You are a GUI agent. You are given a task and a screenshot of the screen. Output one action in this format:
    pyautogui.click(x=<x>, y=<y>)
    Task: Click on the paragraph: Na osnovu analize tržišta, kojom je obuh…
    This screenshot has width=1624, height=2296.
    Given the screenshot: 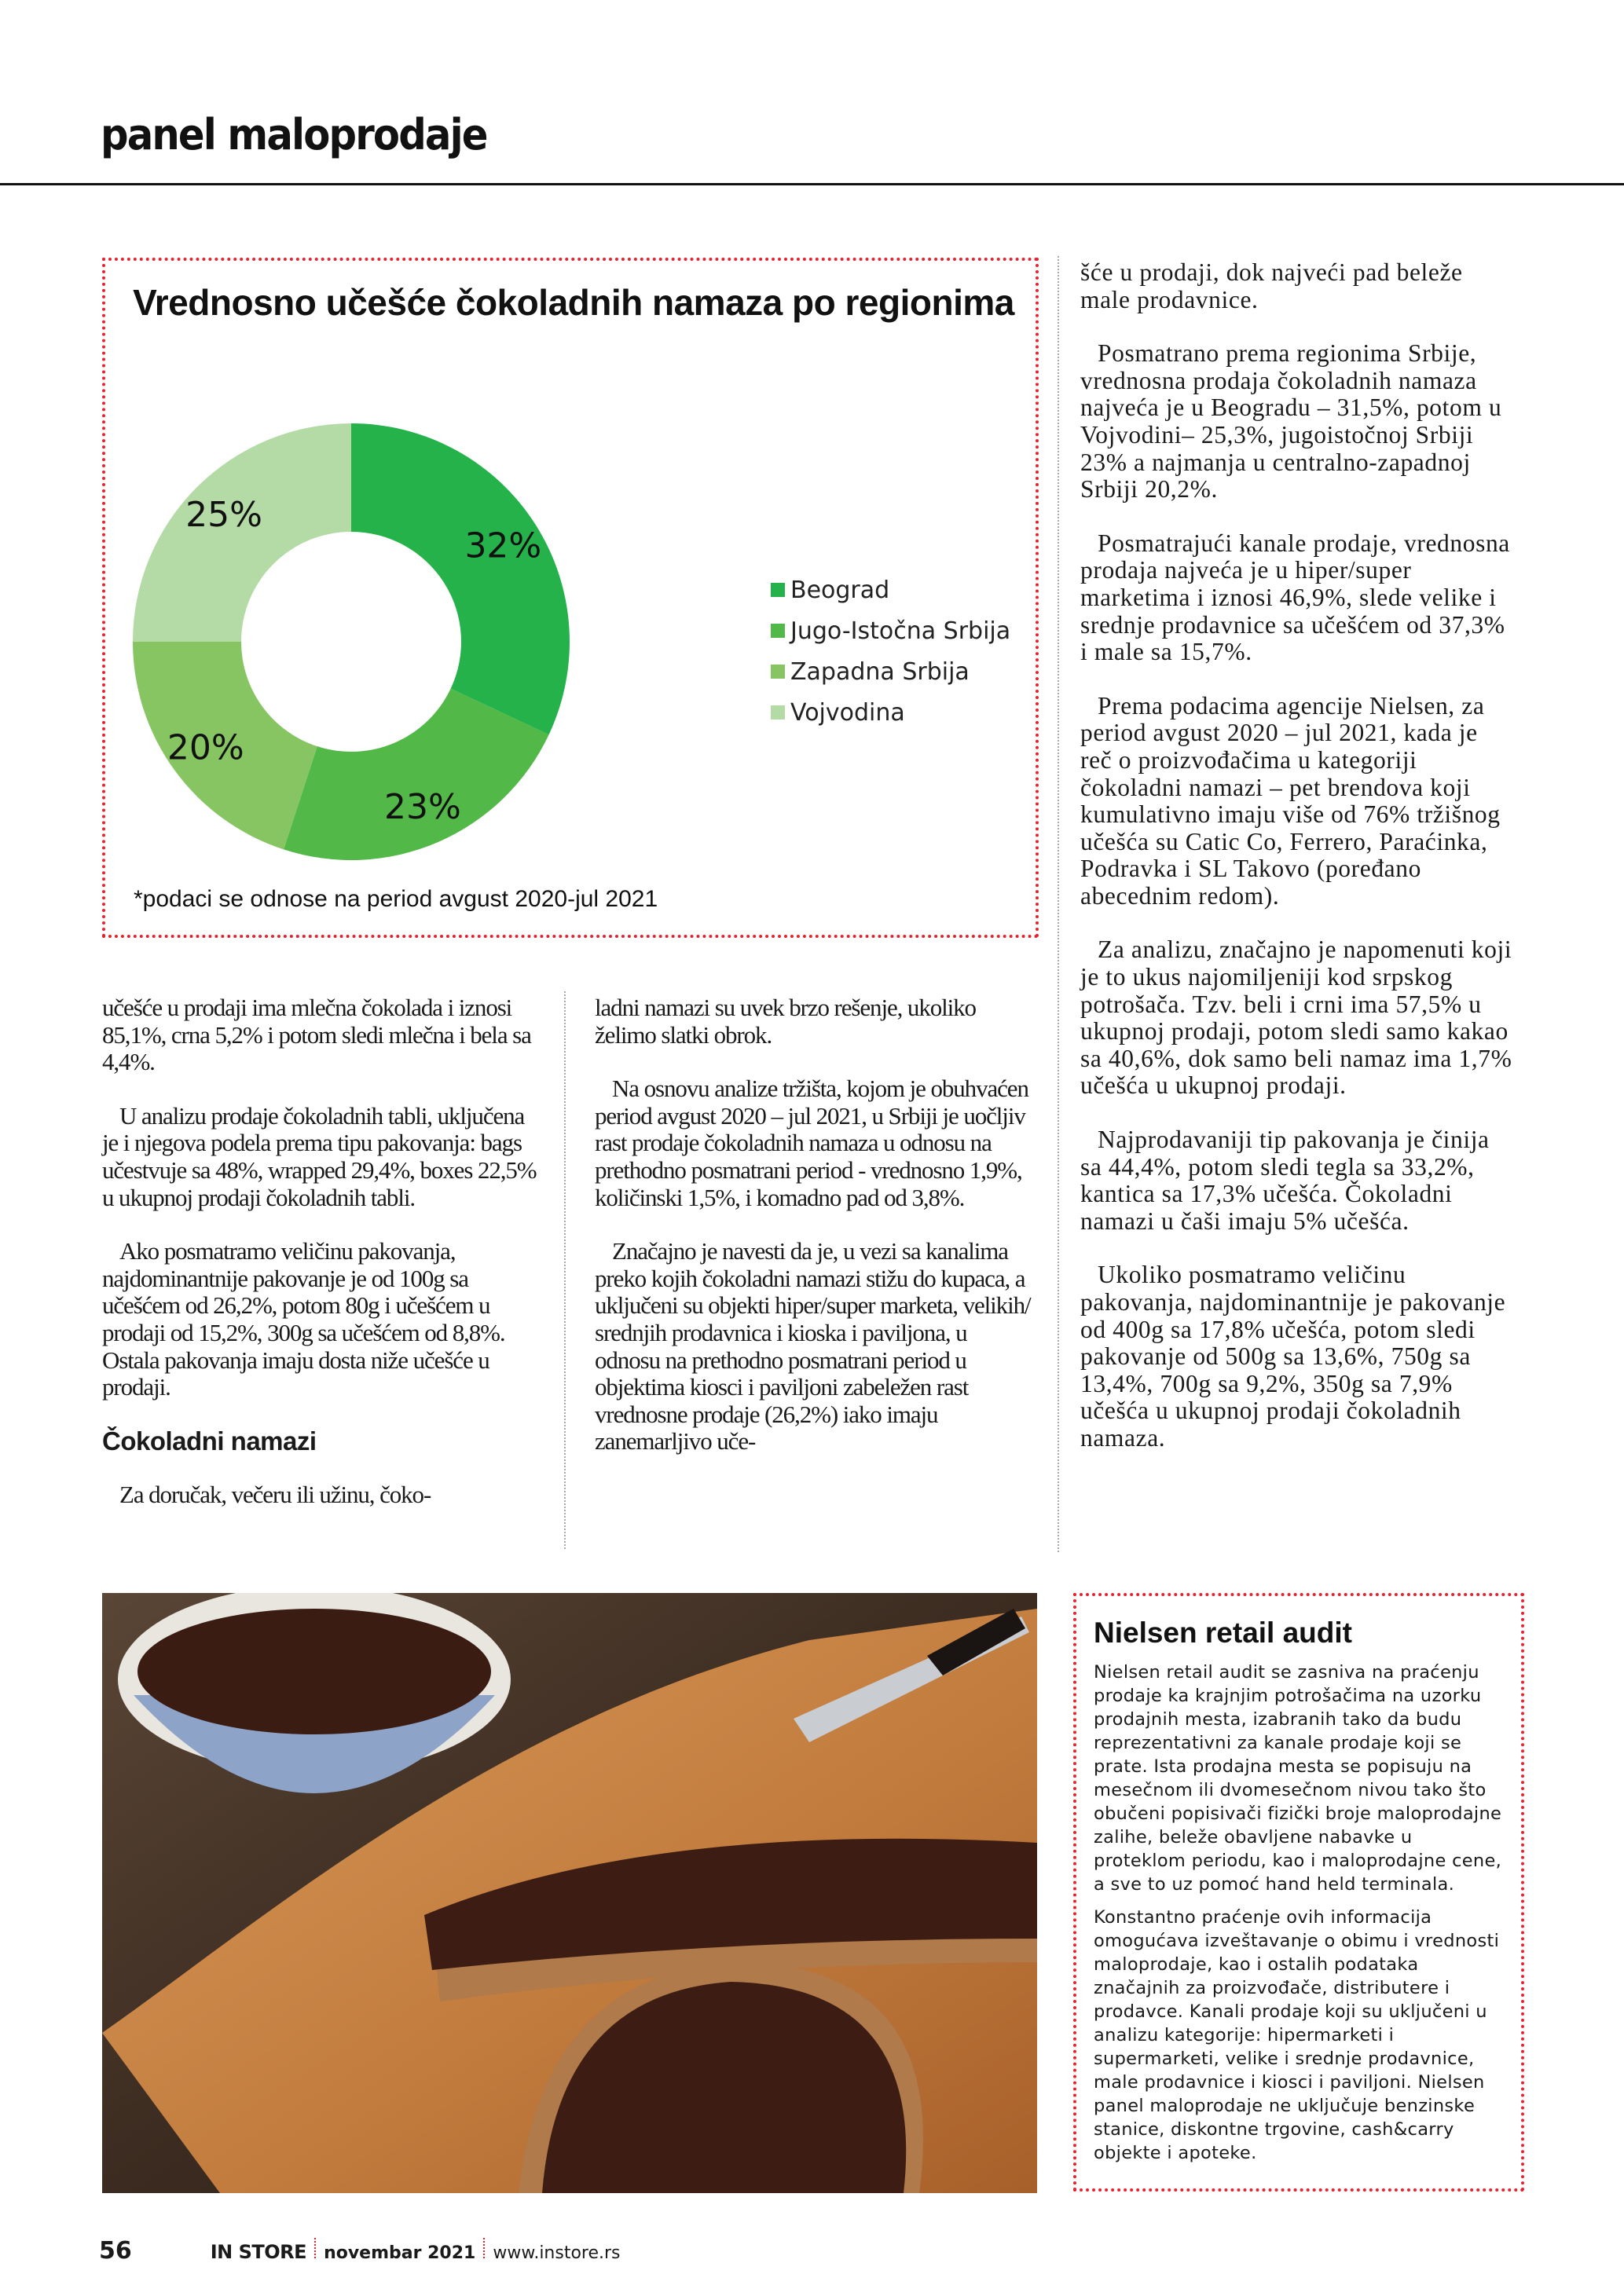 What is the action you would take?
    pyautogui.click(x=812, y=1143)
    